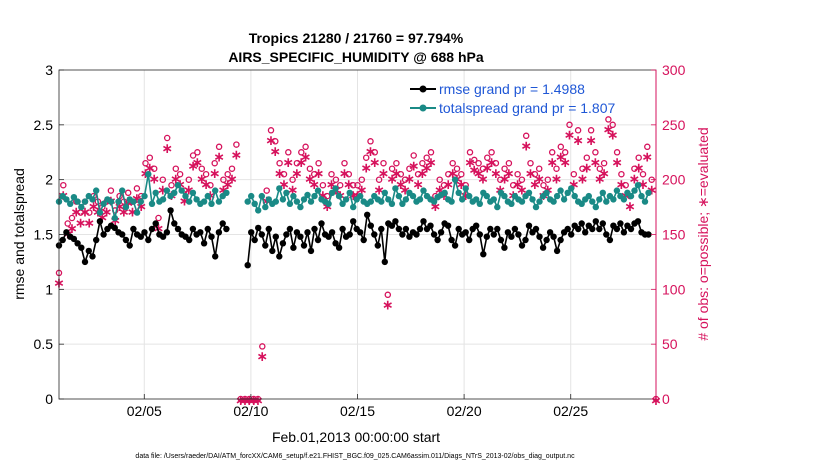  I want to click on legend-spread-label: totalspread grand pr = 1.807, so click(527, 108).